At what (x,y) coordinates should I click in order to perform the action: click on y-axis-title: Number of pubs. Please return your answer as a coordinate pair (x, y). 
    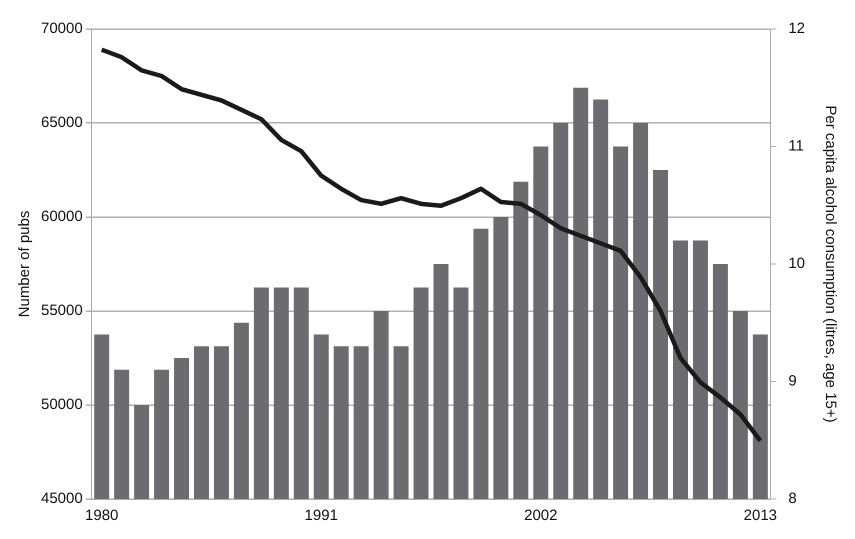
    Looking at the image, I should click on (25, 264).